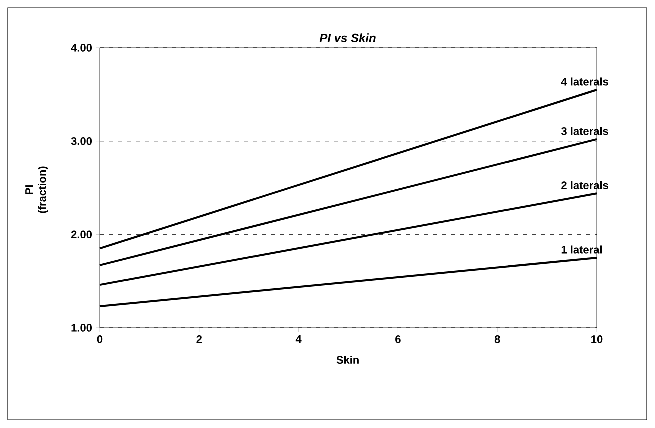 This screenshot has height=428, width=655. I want to click on y-tick-label: 4.00, so click(81, 48).